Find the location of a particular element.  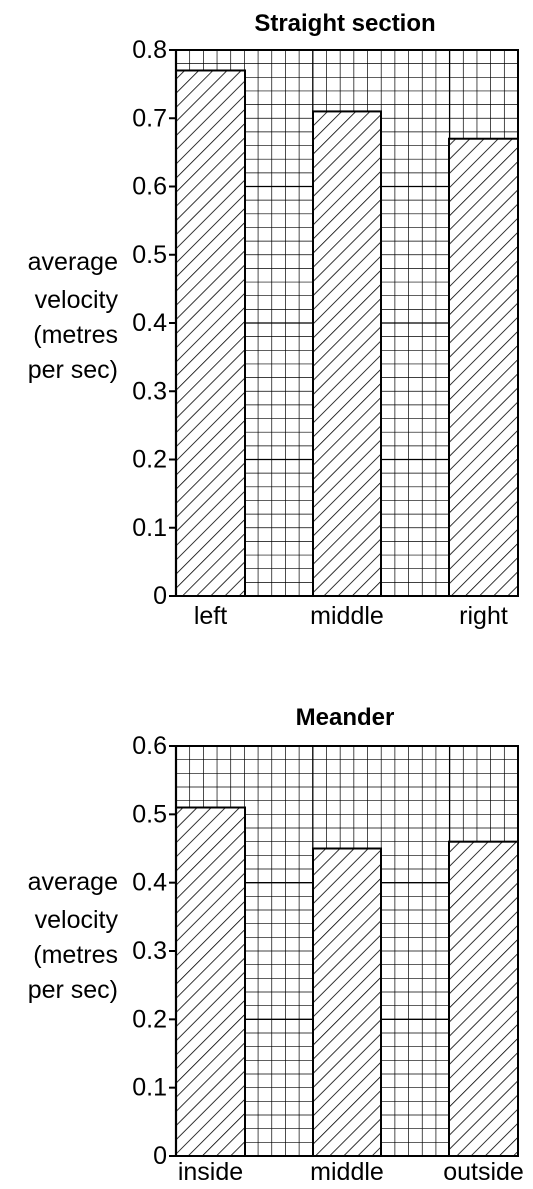

bar-left is located at coordinates (210, 333).